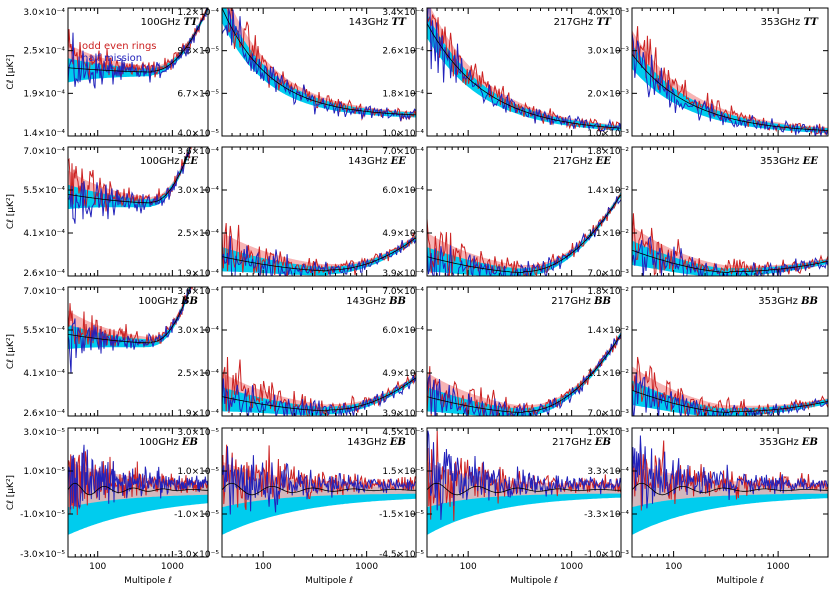  What do you see at coordinates (583, 22) in the screenshot?
I see `panel-title: 217GHz TT` at bounding box center [583, 22].